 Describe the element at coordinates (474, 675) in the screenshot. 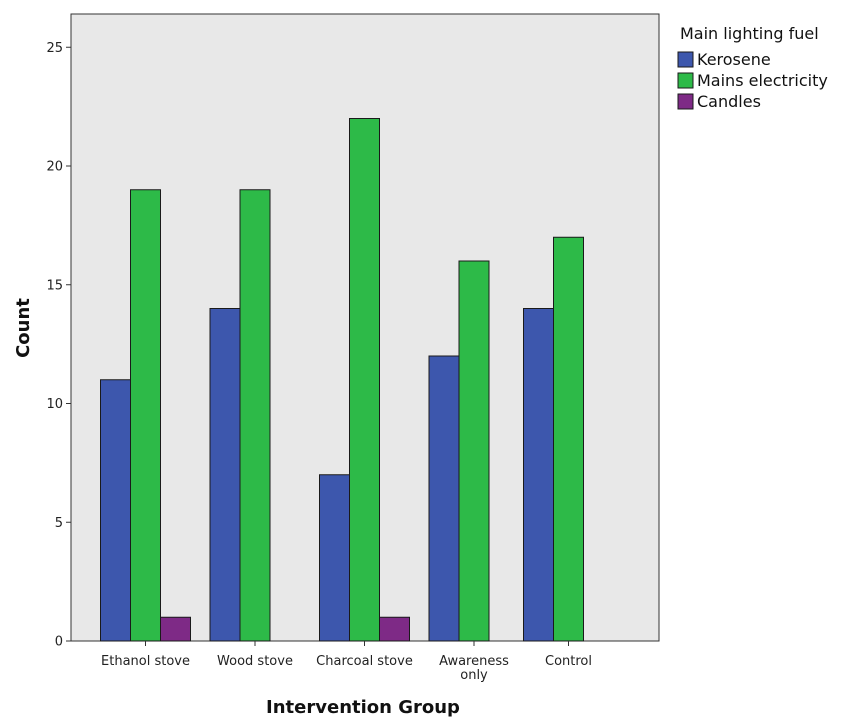

I see `x-tick-label: only` at that location.